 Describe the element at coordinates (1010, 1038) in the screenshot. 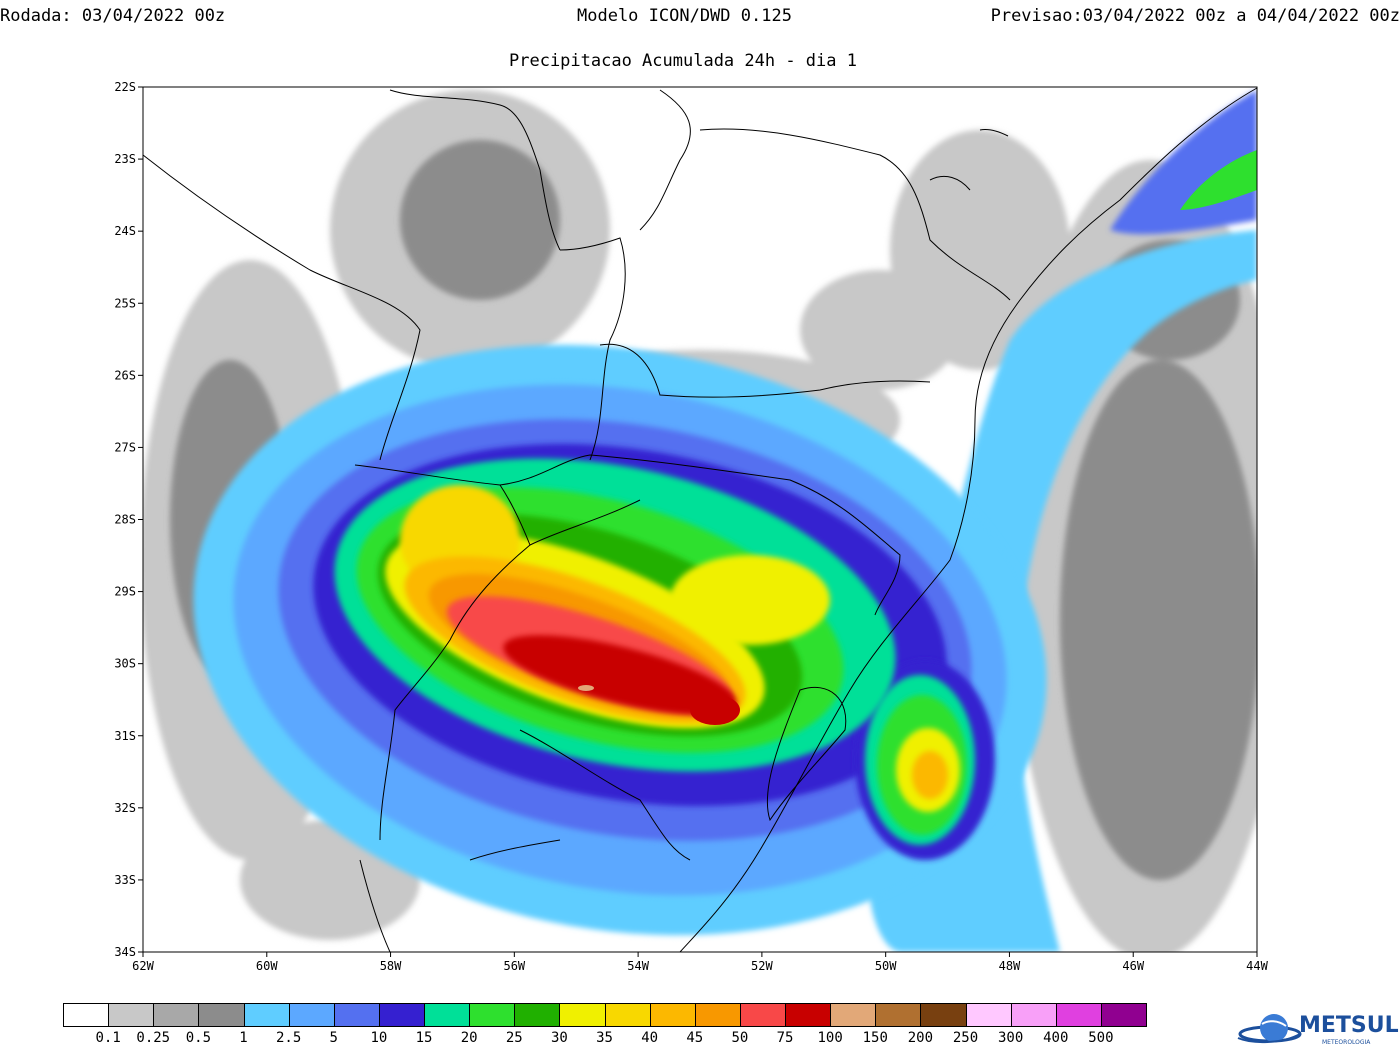

I see `legend-label: 300` at that location.